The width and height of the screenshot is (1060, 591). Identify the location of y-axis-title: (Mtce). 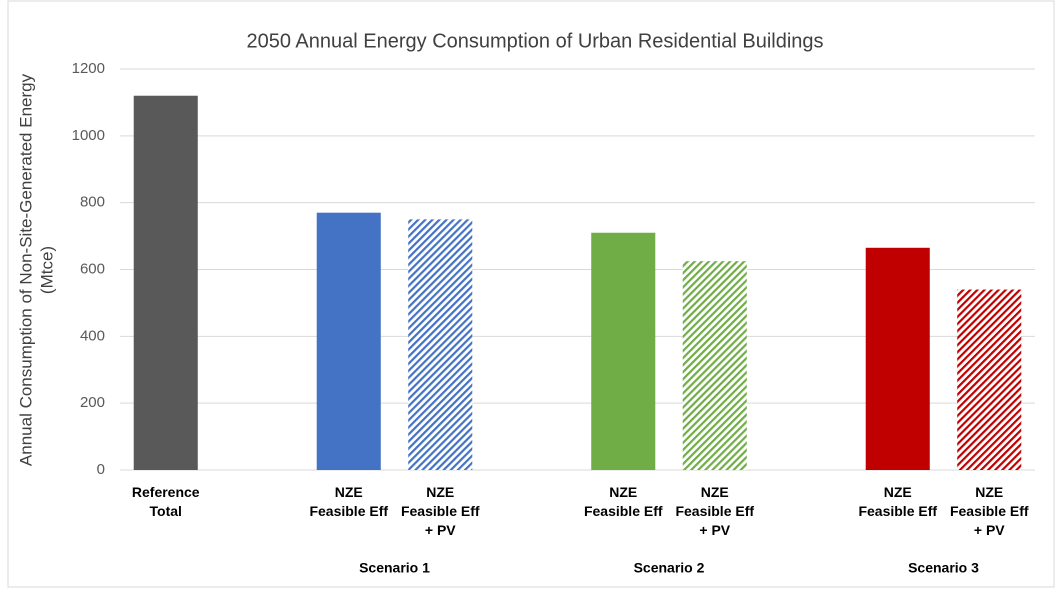
(46, 270).